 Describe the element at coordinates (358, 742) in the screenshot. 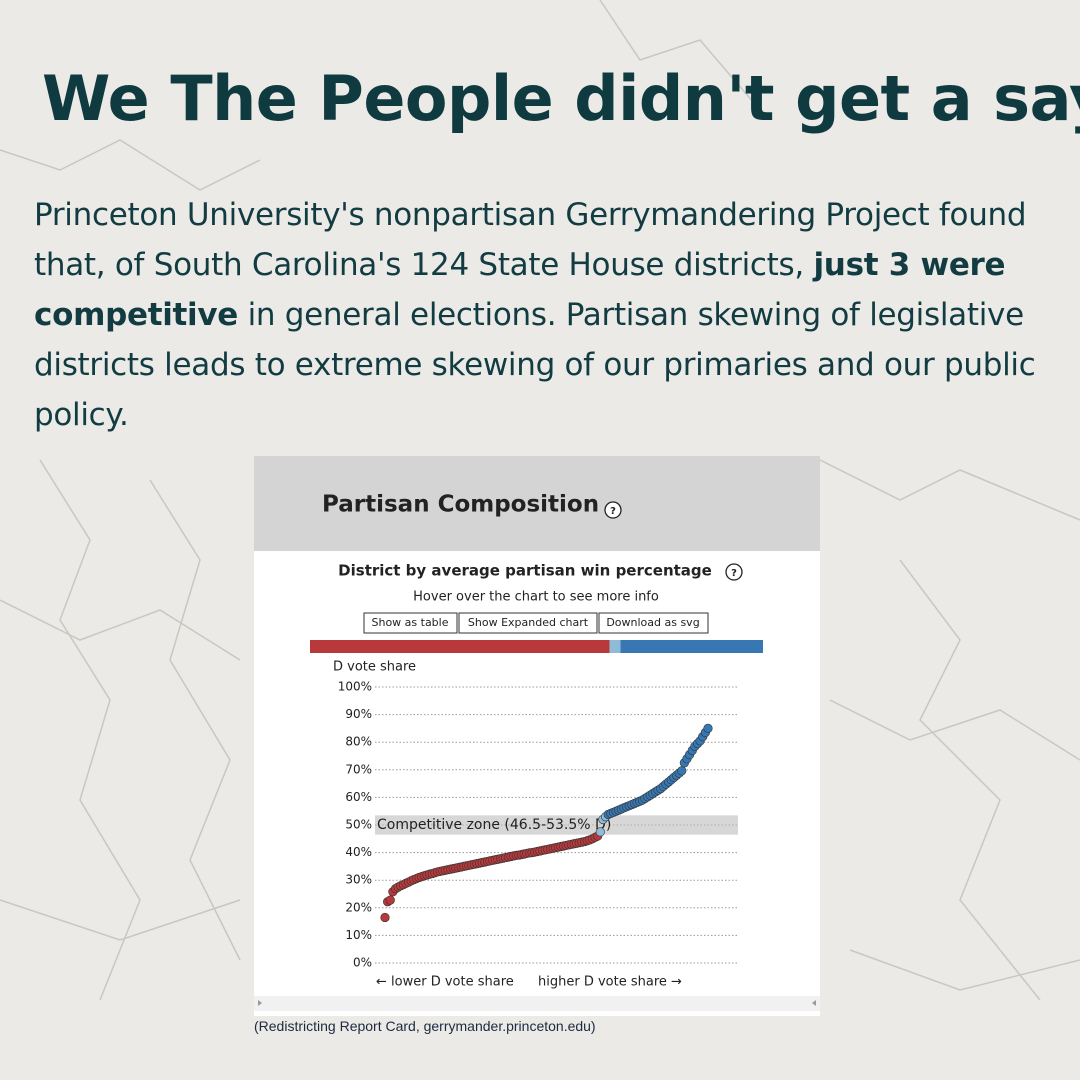

I see `y-tick-label: 80%` at that location.